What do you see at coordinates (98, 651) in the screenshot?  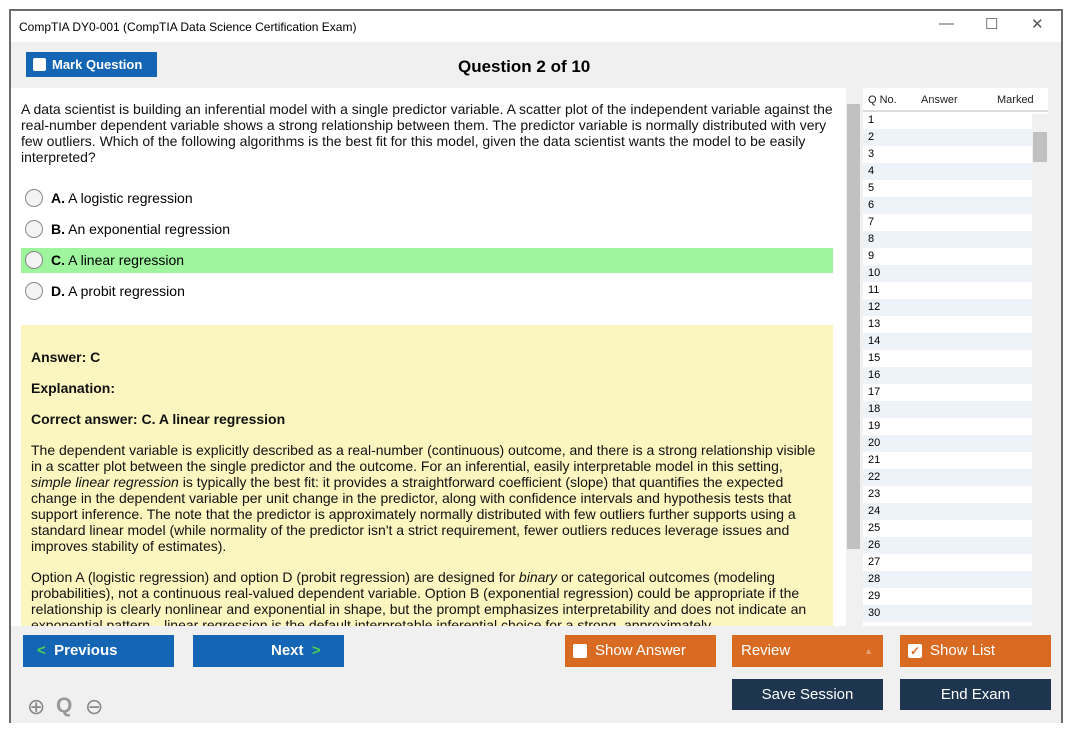 I see `previous-button: < Previous` at bounding box center [98, 651].